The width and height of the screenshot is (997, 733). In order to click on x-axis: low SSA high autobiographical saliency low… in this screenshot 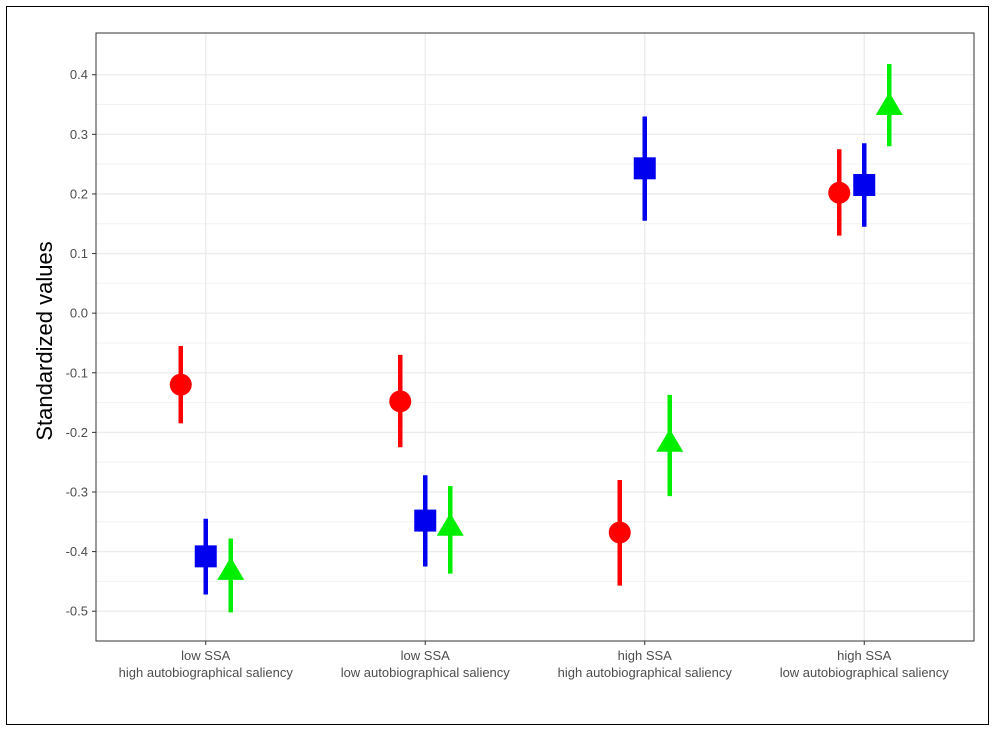, I will do `click(534, 660)`.